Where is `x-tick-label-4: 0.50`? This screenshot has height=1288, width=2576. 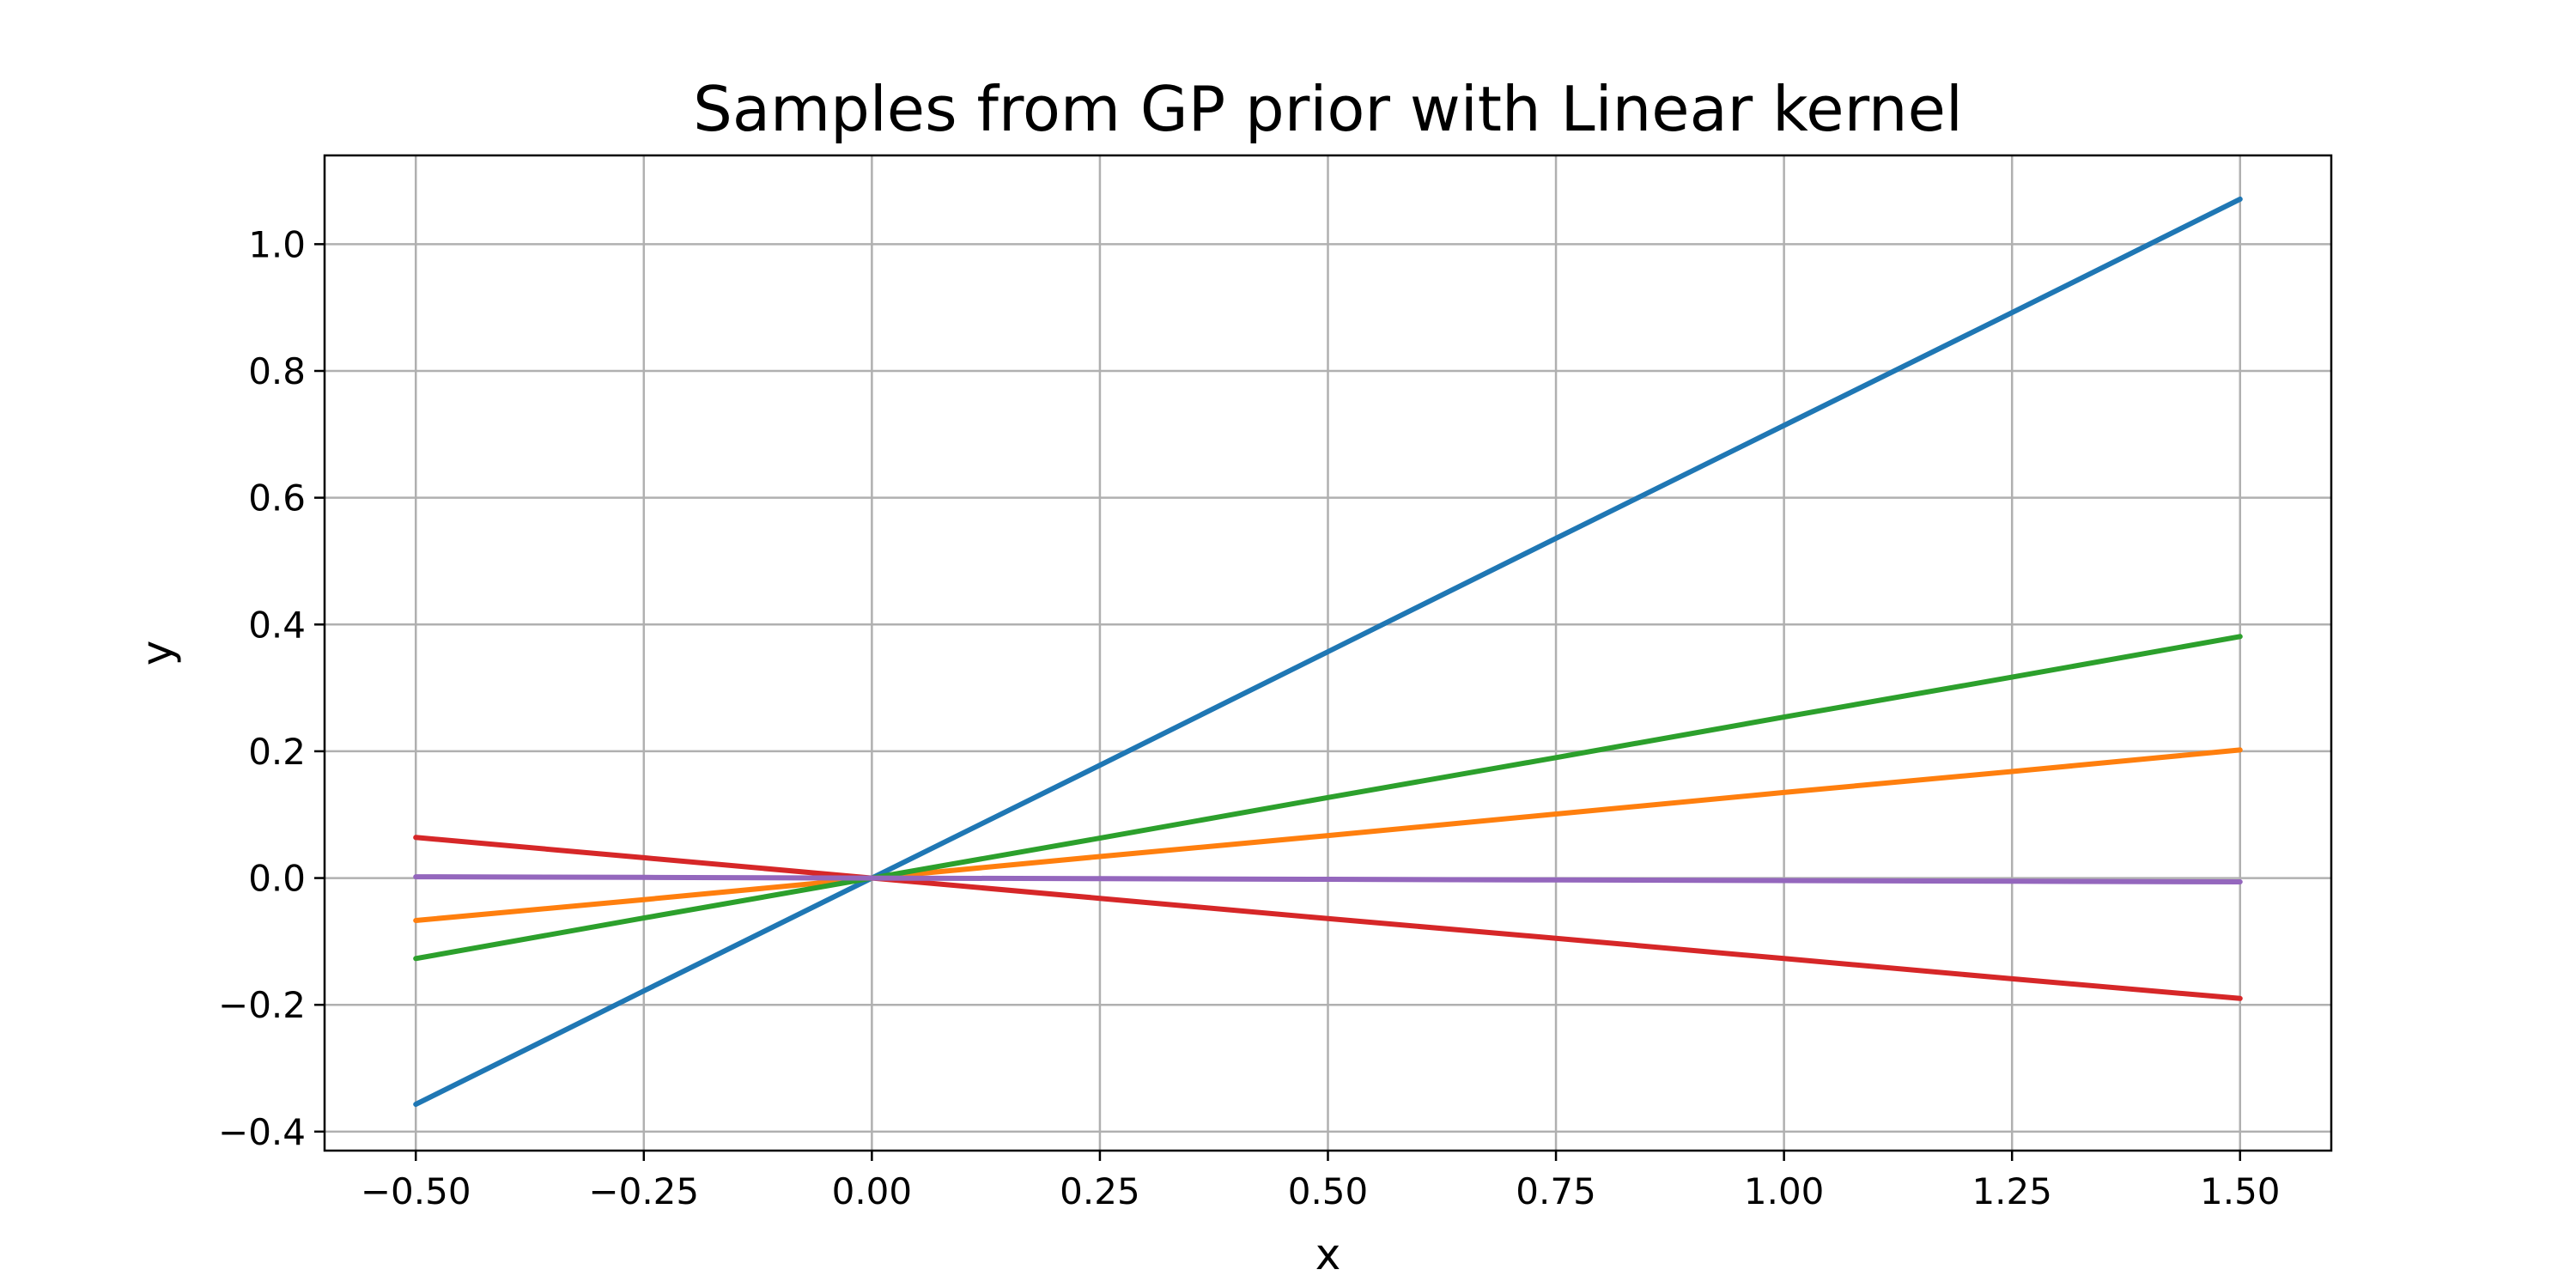
x-tick-label-4: 0.50 is located at coordinates (1328, 1191).